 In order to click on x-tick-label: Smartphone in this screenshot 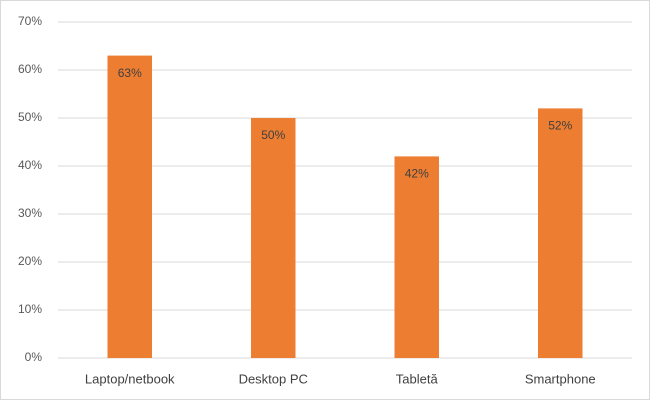, I will do `click(560, 378)`.